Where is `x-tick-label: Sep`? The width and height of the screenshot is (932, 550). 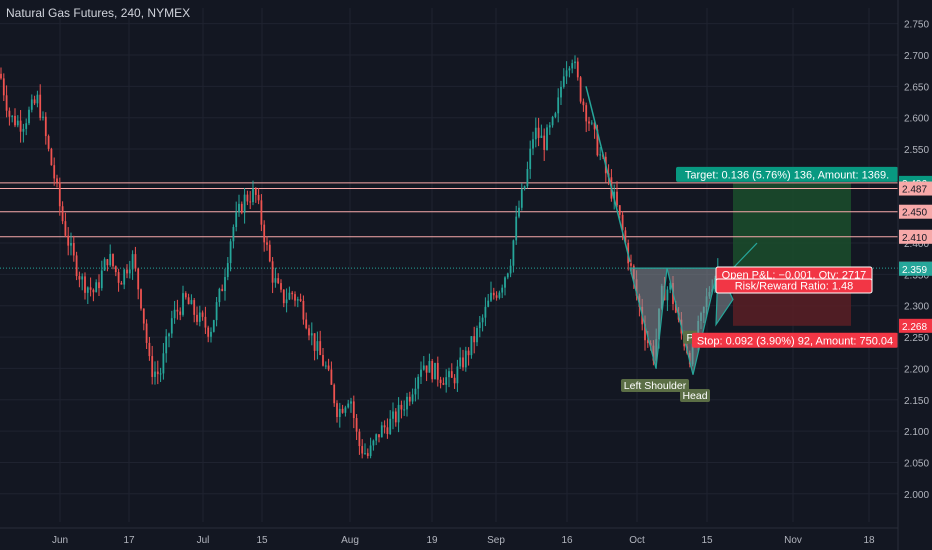 x-tick-label: Sep is located at coordinates (496, 540).